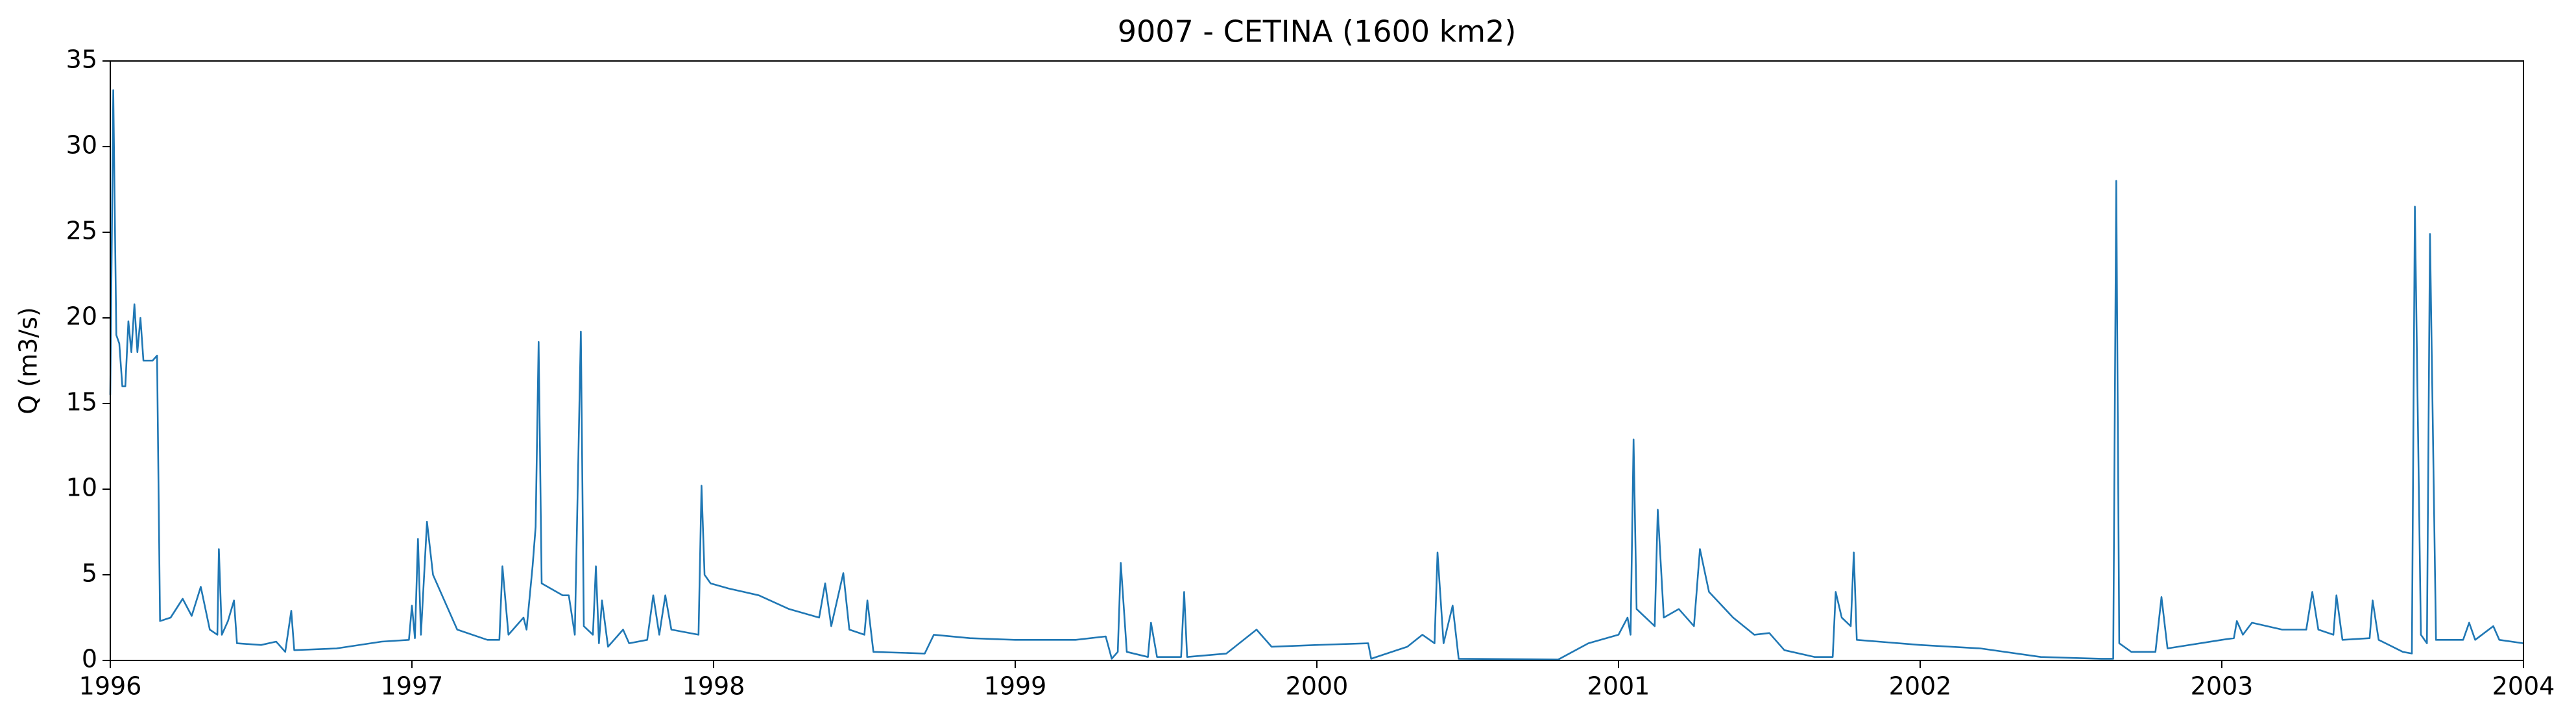 The width and height of the screenshot is (2576, 724). Describe the element at coordinates (81, 59) in the screenshot. I see `y-tick-label: 35` at that location.